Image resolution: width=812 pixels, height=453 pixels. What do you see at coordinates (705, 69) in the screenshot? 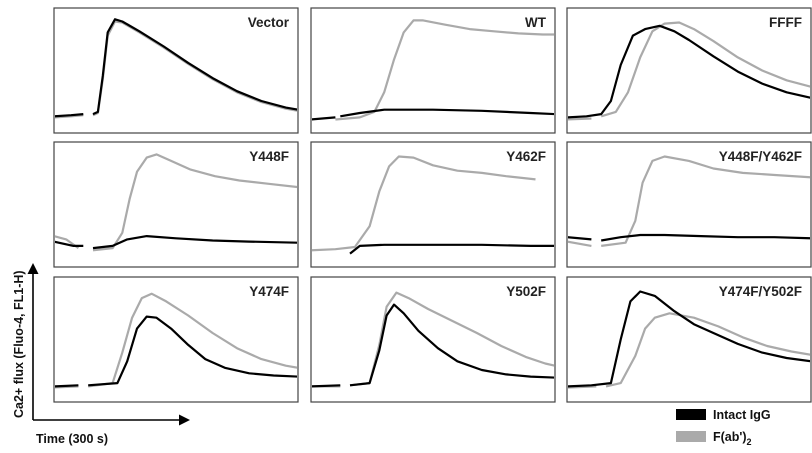
I see `trace-fab-ffff-seg1` at bounding box center [705, 69].